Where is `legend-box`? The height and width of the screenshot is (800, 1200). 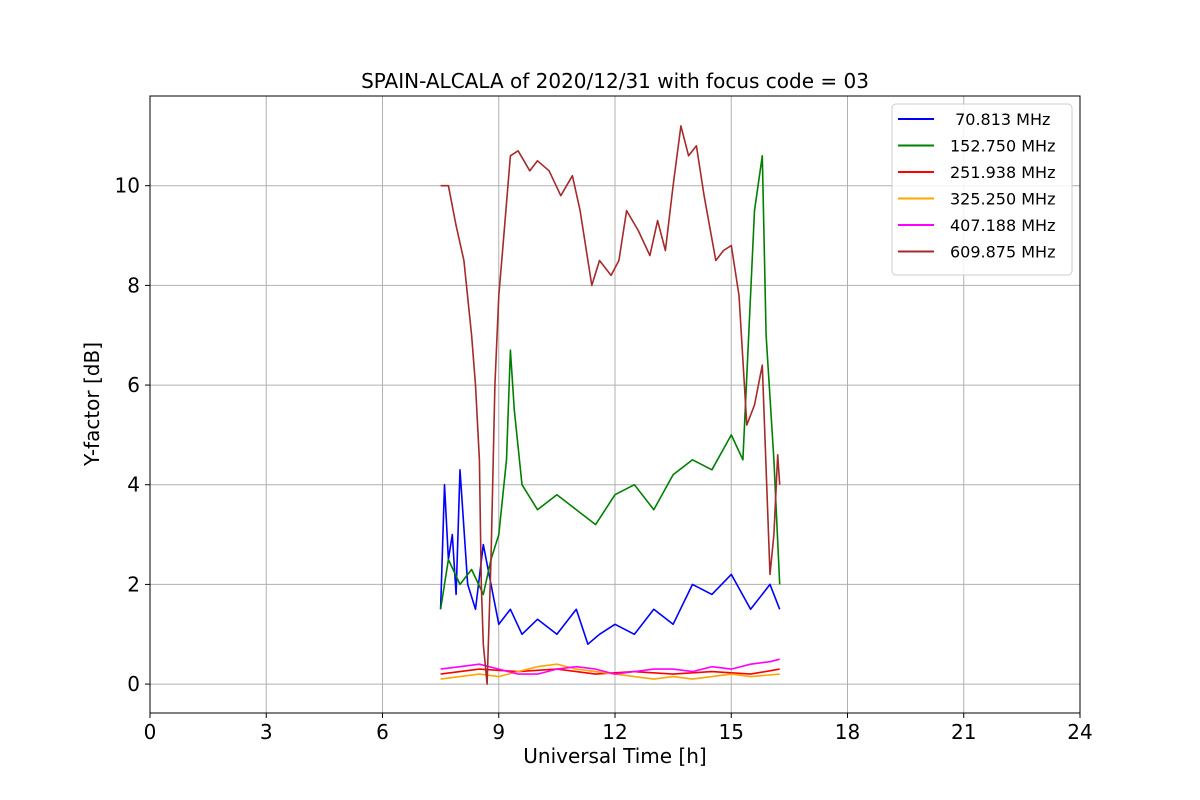
legend-box is located at coordinates (982, 189).